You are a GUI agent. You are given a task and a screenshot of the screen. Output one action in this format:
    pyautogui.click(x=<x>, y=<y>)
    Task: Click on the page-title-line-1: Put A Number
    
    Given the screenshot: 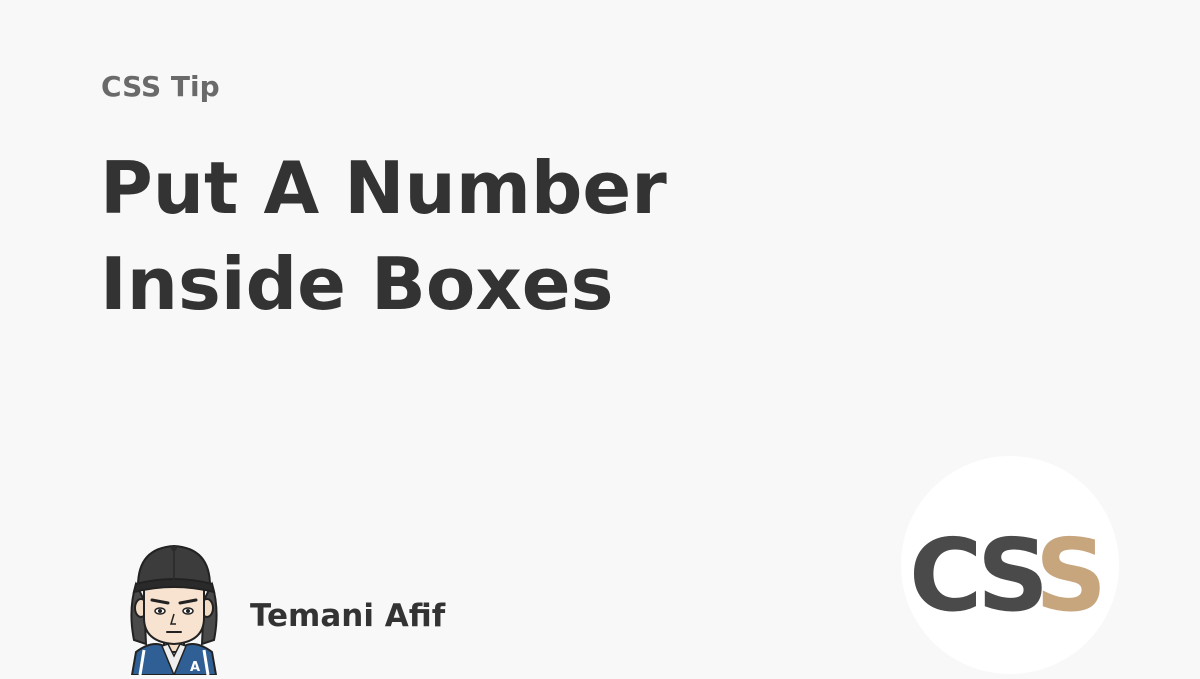 What is the action you would take?
    pyautogui.click(x=383, y=188)
    